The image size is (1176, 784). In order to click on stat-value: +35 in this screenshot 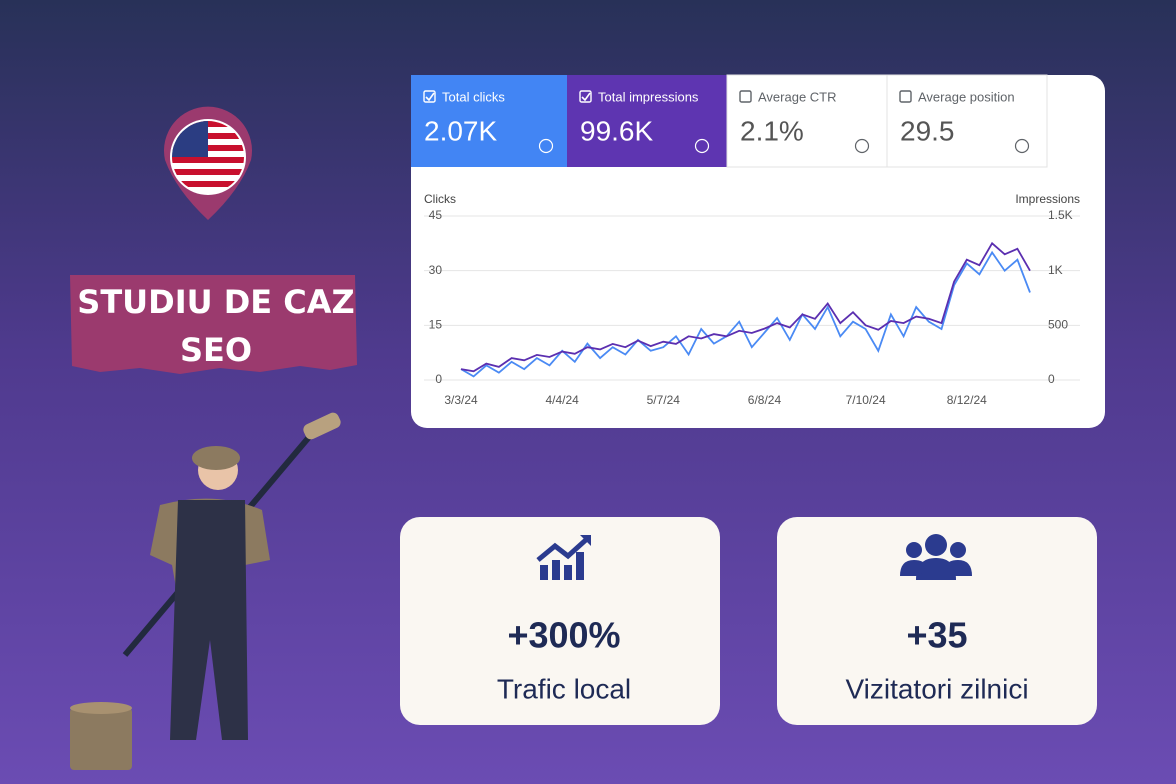, I will do `click(936, 635)`.